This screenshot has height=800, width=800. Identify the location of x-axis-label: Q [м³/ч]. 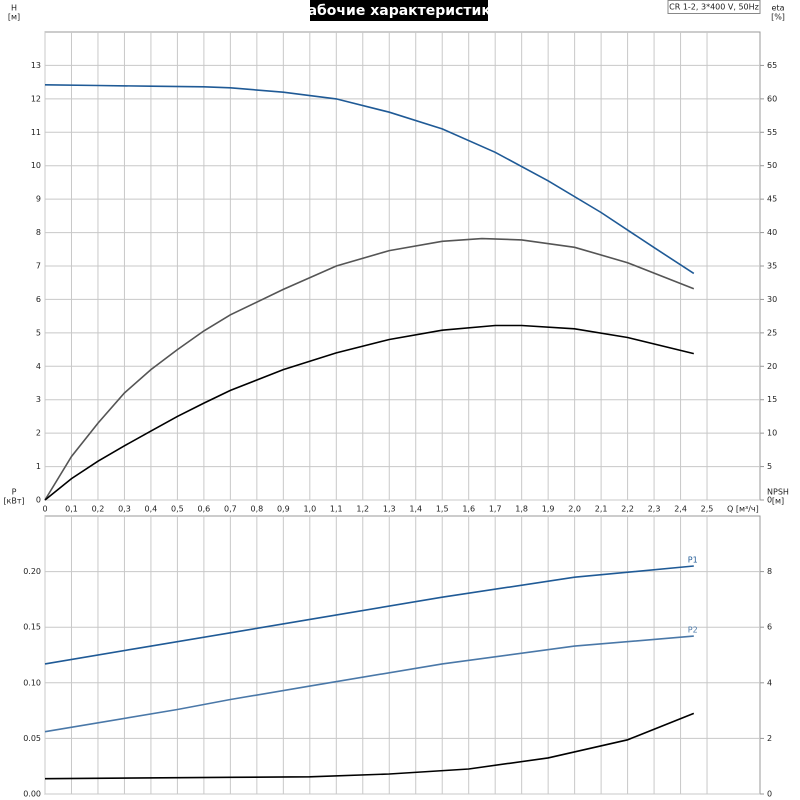
(743, 509).